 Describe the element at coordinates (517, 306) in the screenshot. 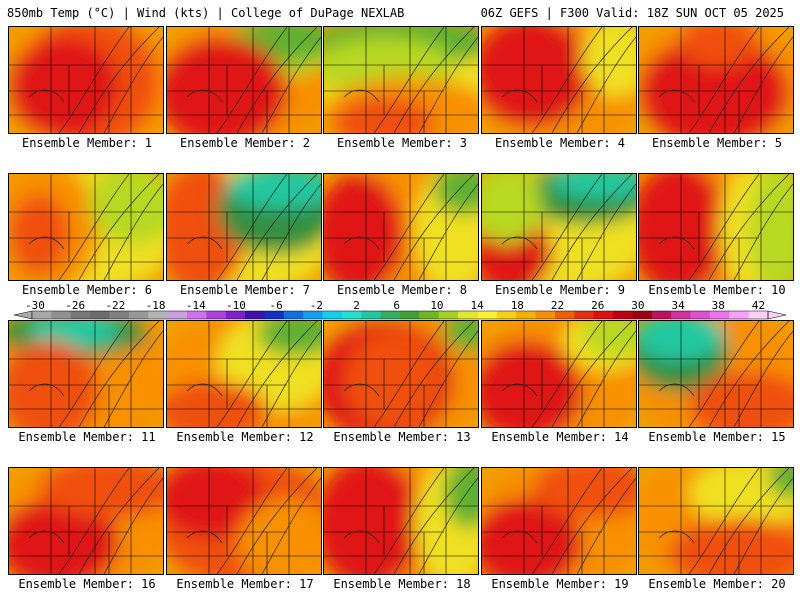

I see `colorbar-tick-label: 18` at that location.